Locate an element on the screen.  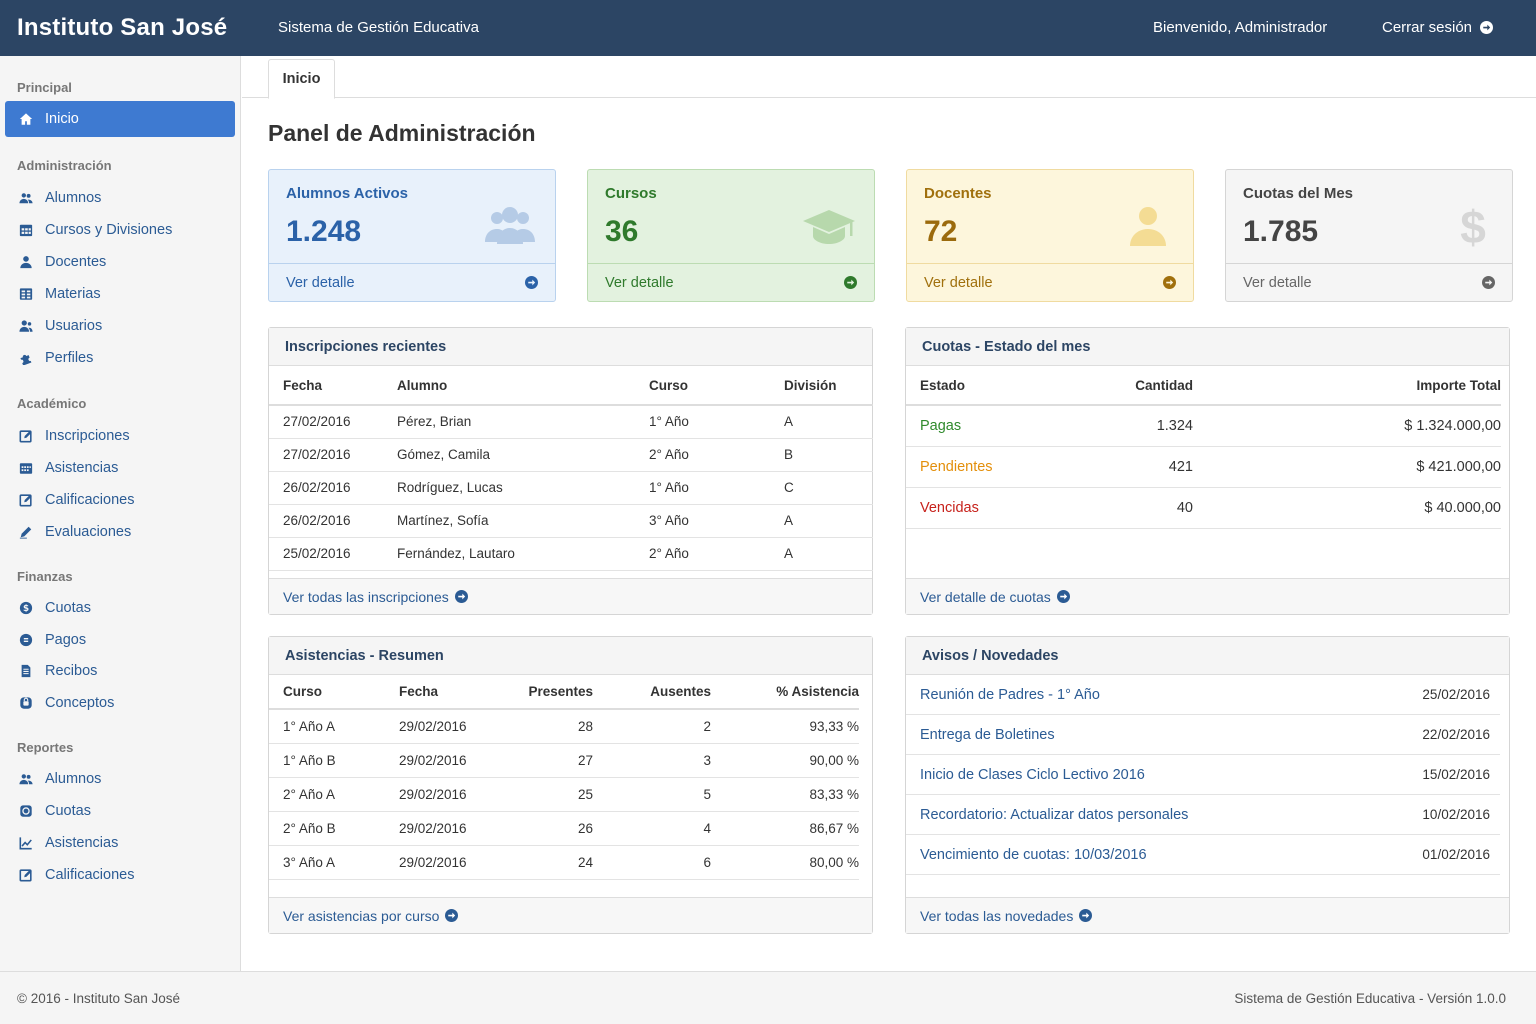
ver-asistencias-por-curso-link: Ver asistencias por curso is located at coordinates (570, 915).